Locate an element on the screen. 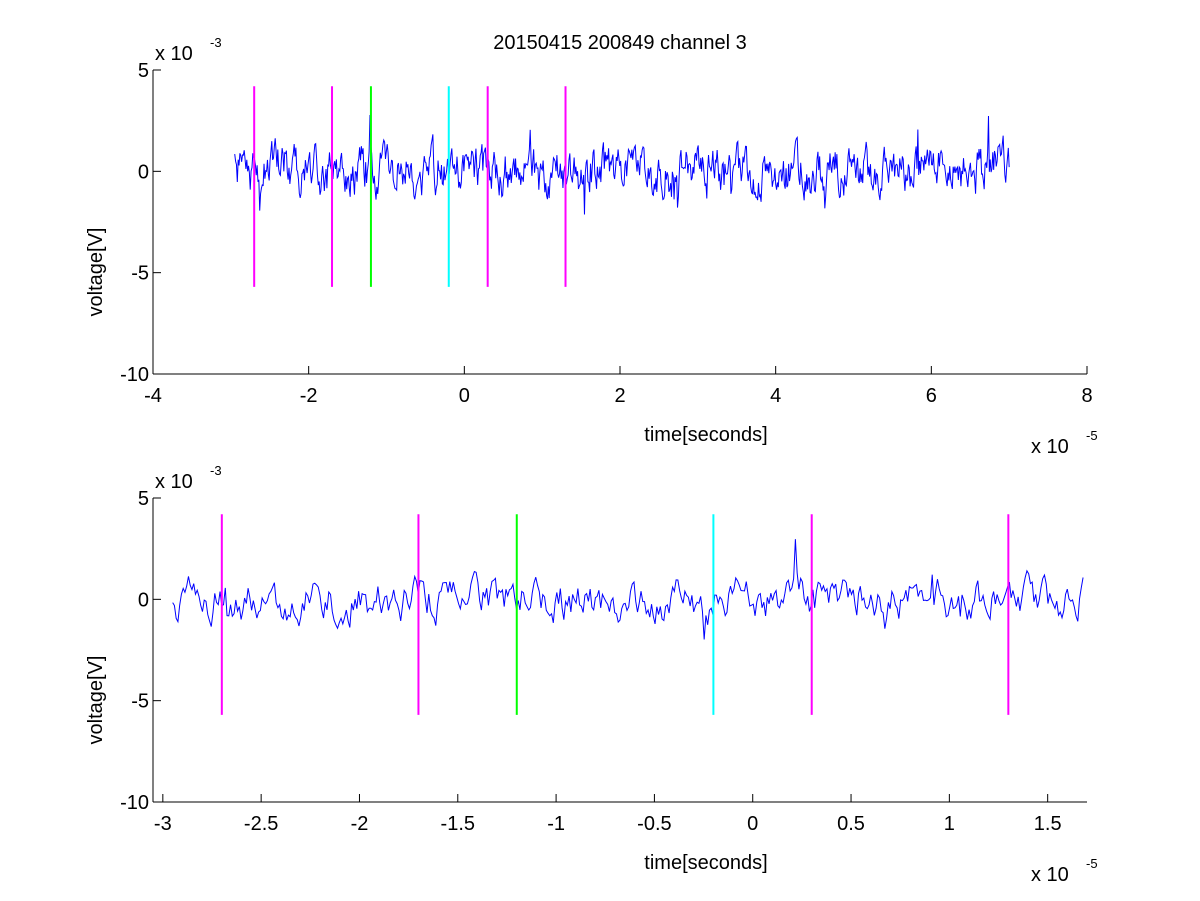 This screenshot has width=1200, height=901. x-tick-label: -1.5 is located at coordinates (458, 824).